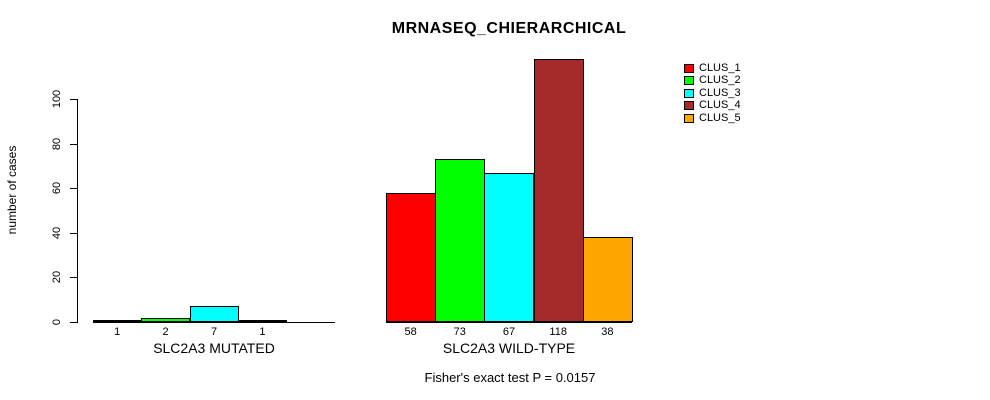 The height and width of the screenshot is (400, 990). Describe the element at coordinates (57, 143) in the screenshot. I see `y-tick-label: 80` at that location.